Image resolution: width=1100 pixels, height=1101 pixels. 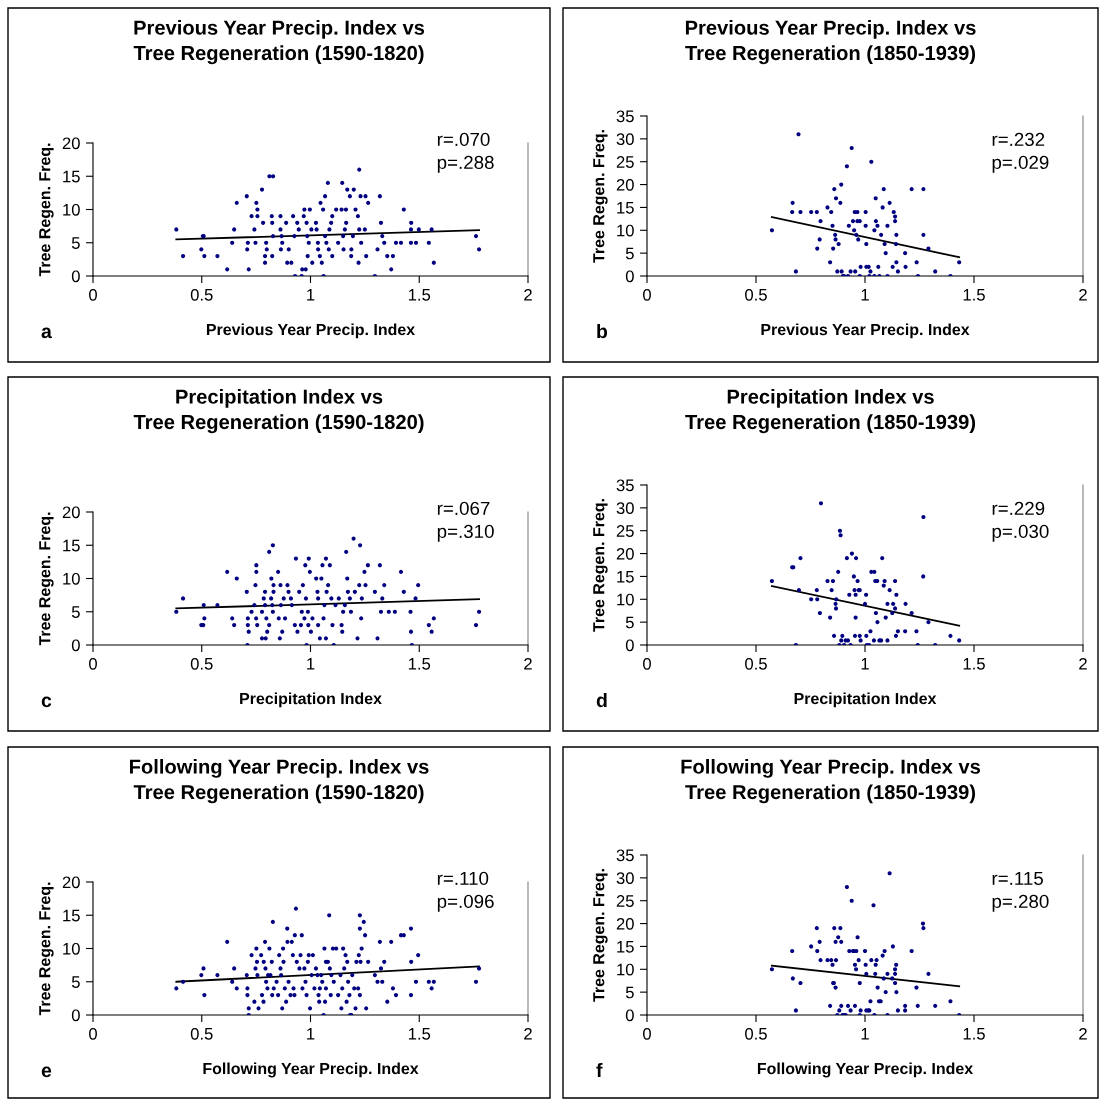 I want to click on annotation: p=.280, so click(x=1020, y=903).